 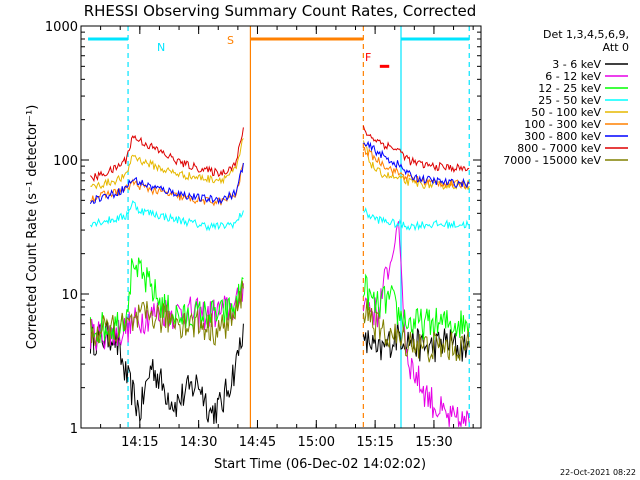 I want to click on x-axis-label: Start Time (06-Dec-02 14:02:02), so click(x=320, y=464).